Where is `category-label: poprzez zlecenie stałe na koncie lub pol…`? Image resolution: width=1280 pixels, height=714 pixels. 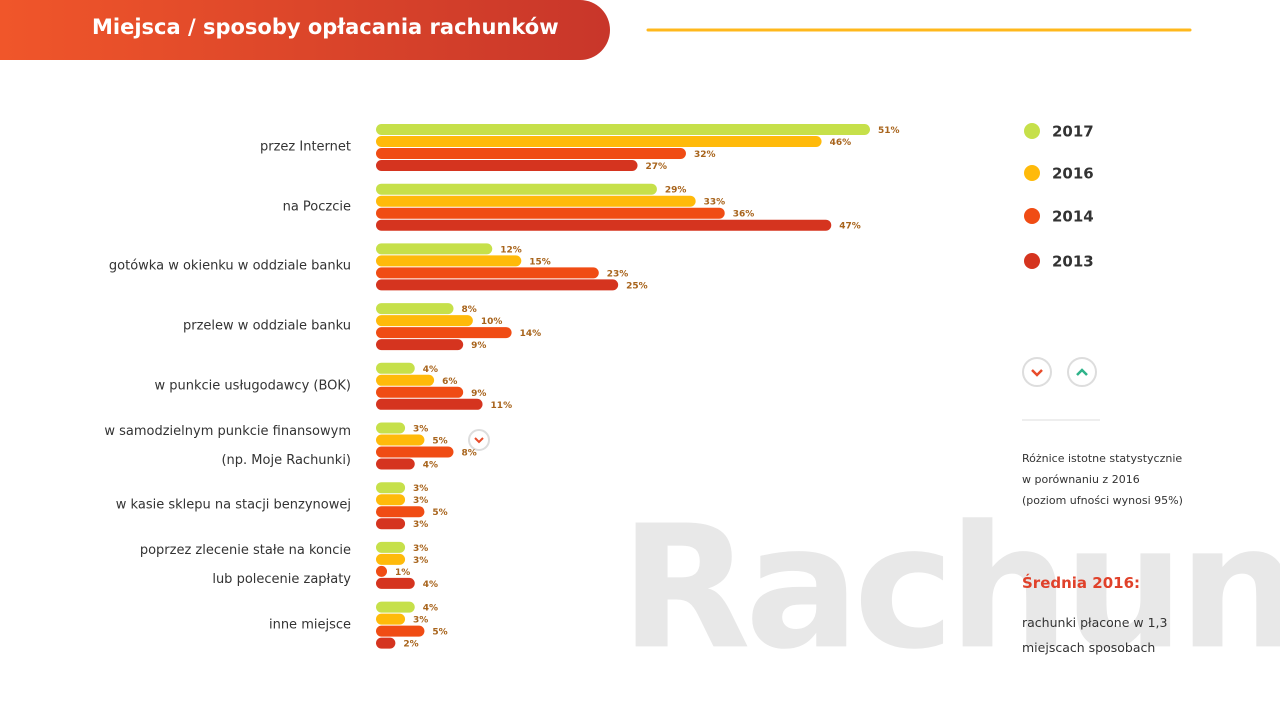
category-label: poprzez zlecenie stałe na koncie lub pol… is located at coordinates (245, 564).